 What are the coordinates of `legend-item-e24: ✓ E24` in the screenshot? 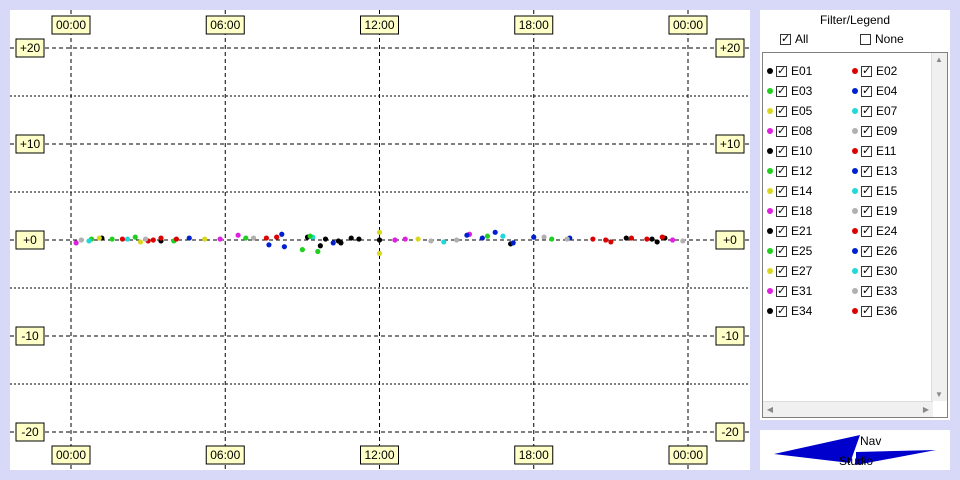 It's located at (874, 231).